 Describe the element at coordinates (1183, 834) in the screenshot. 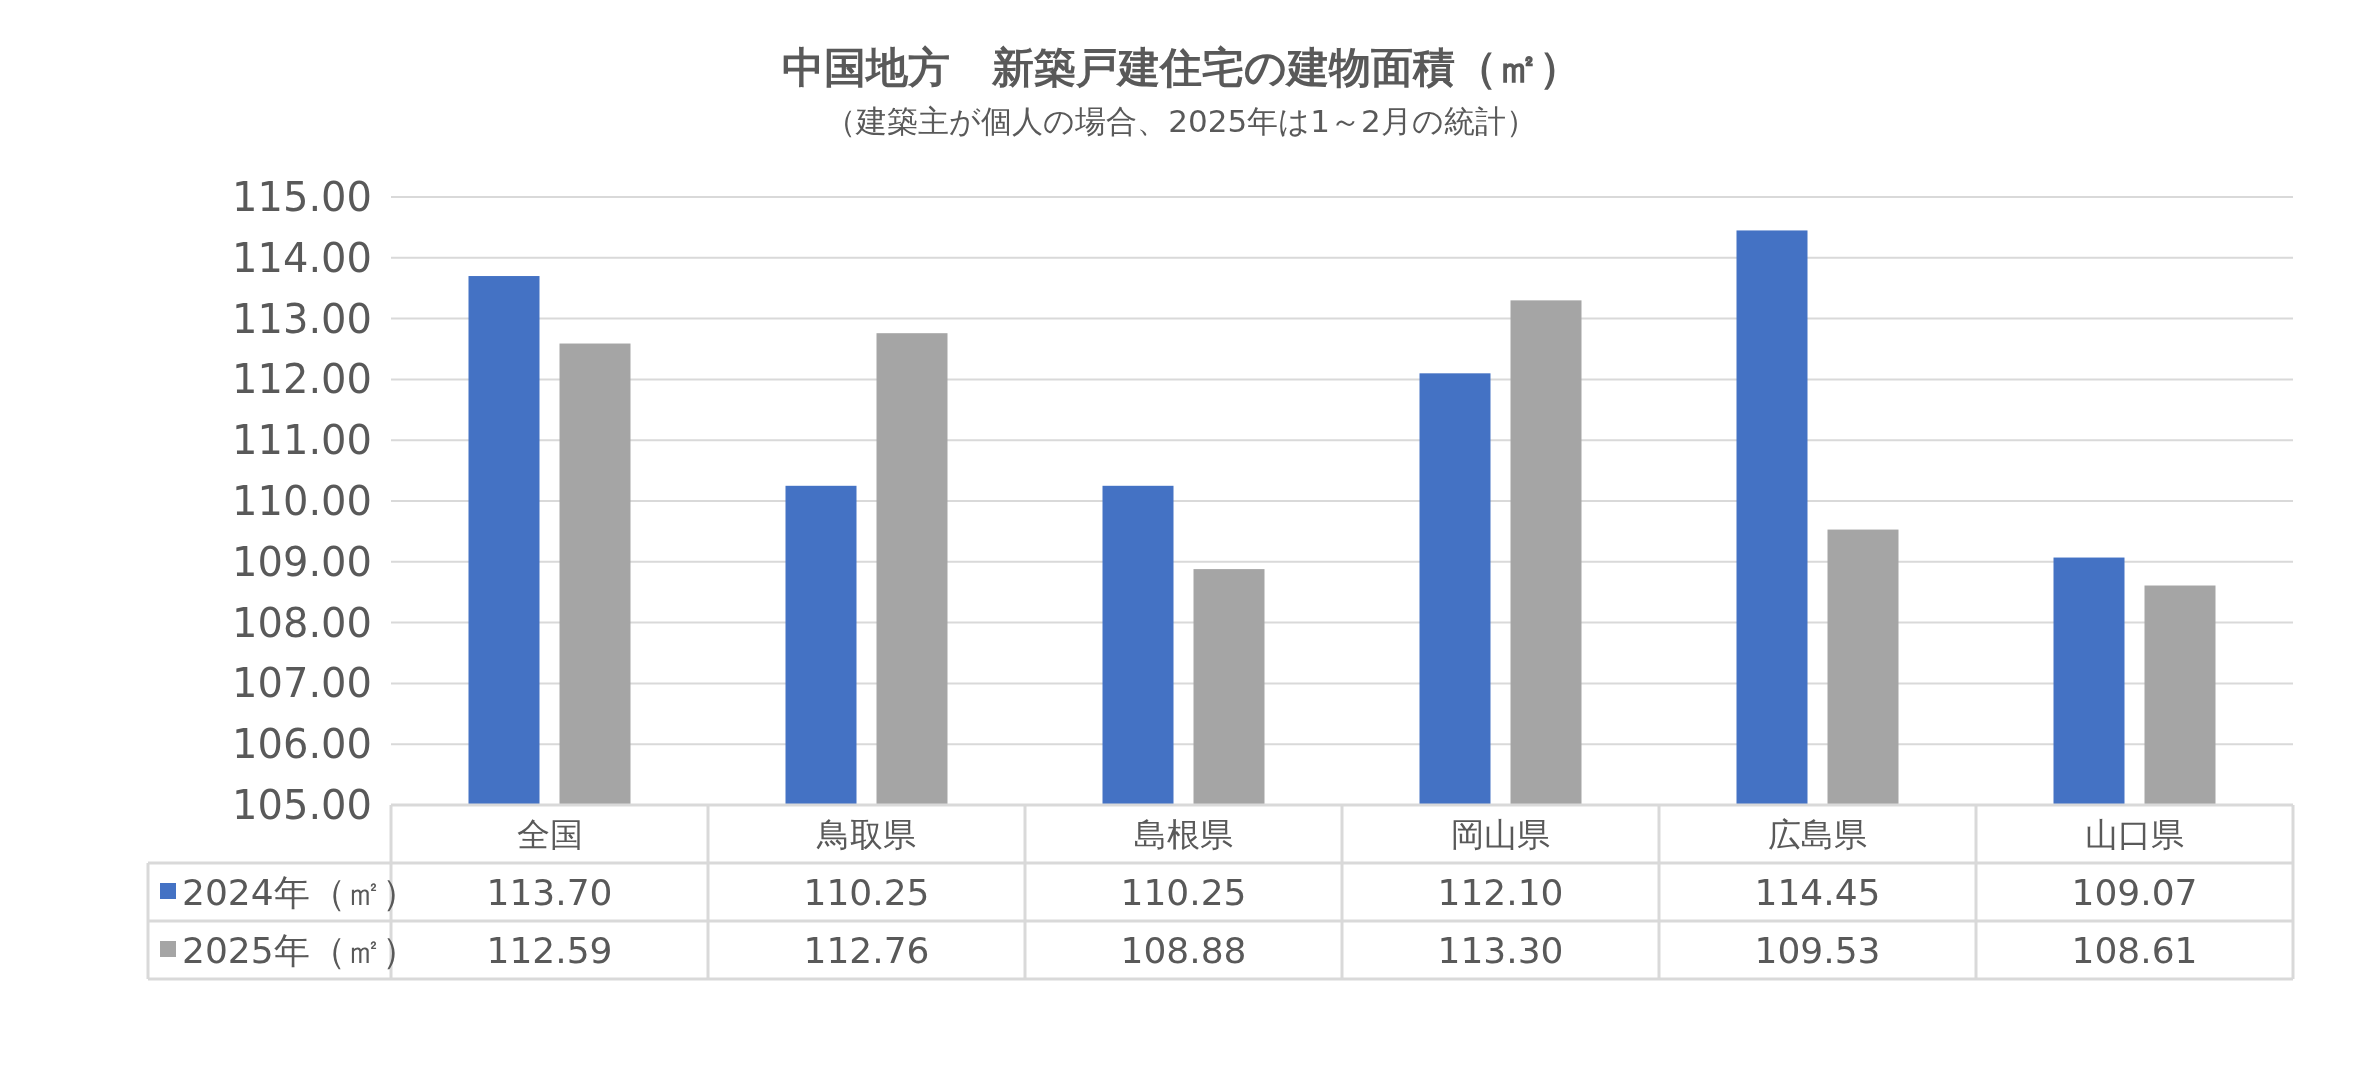

I see `x-tick-label: 島根県` at that location.